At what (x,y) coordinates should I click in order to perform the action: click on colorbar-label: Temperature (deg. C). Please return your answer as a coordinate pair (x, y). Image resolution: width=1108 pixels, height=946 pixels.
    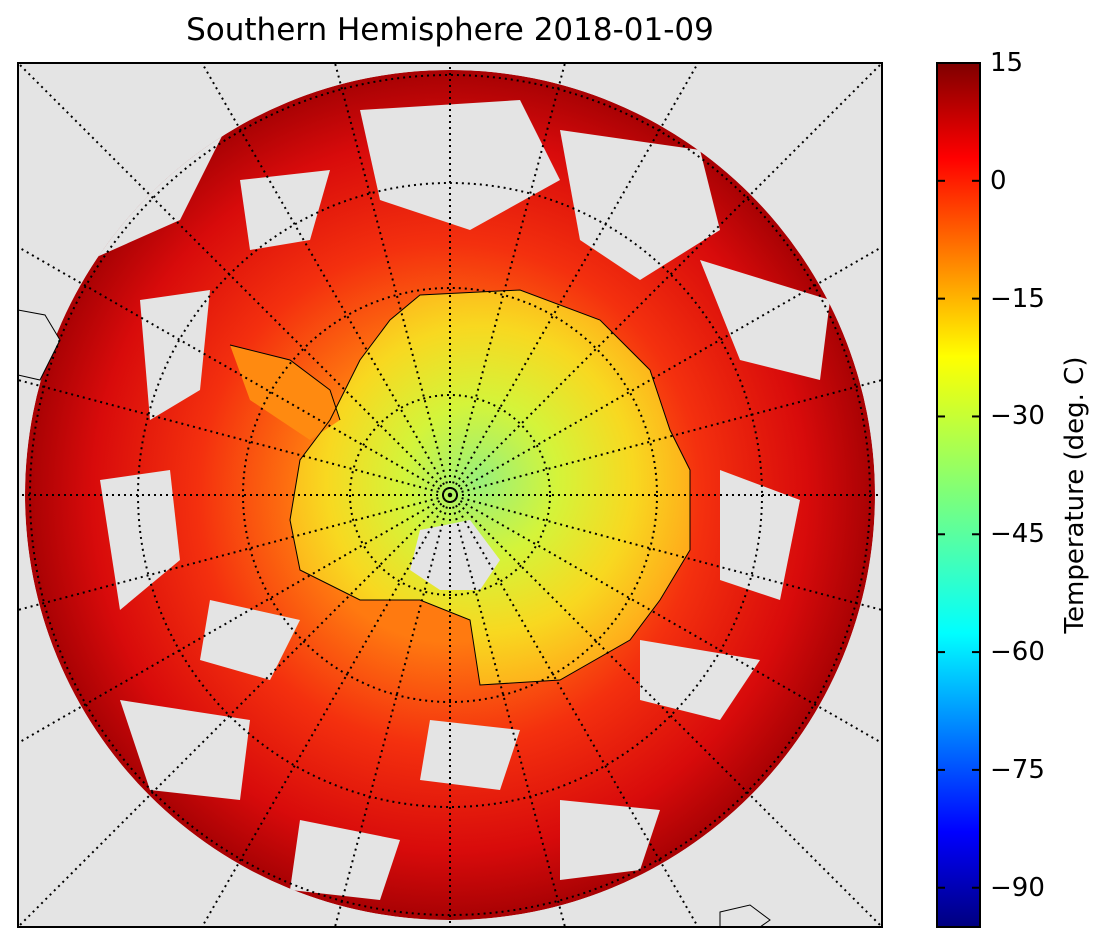
    Looking at the image, I should click on (1075, 495).